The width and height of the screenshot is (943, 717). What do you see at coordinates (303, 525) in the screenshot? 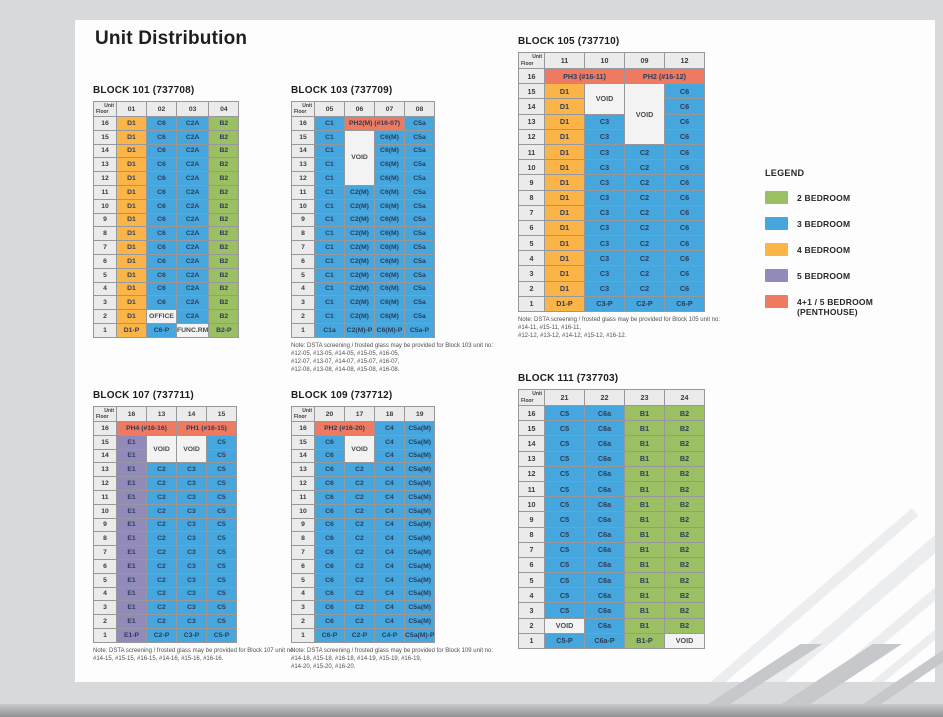
I see `floor-label: 9` at bounding box center [303, 525].